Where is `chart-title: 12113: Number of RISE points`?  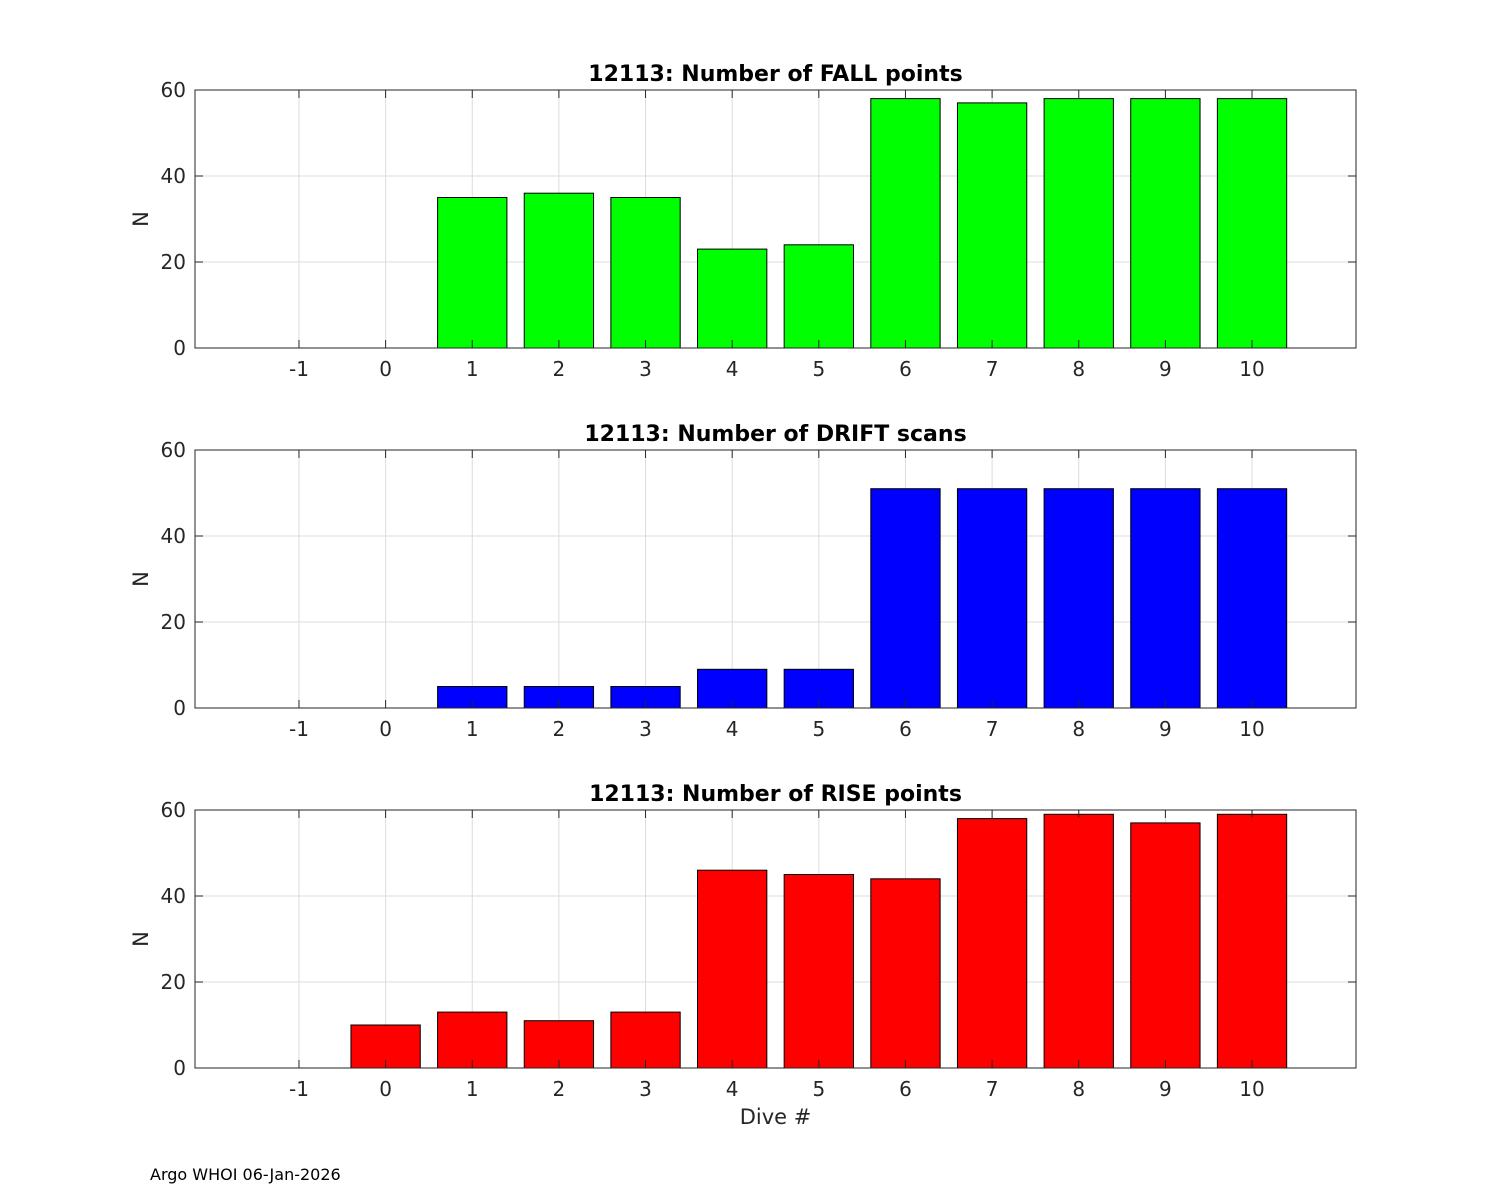
chart-title: 12113: Number of RISE points is located at coordinates (775, 794).